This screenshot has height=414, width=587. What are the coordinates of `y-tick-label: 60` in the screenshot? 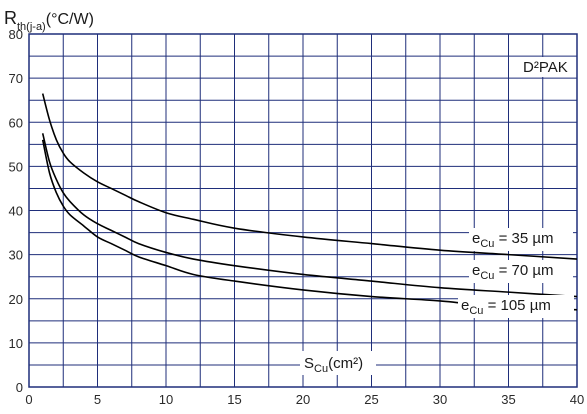 It's located at (16, 122).